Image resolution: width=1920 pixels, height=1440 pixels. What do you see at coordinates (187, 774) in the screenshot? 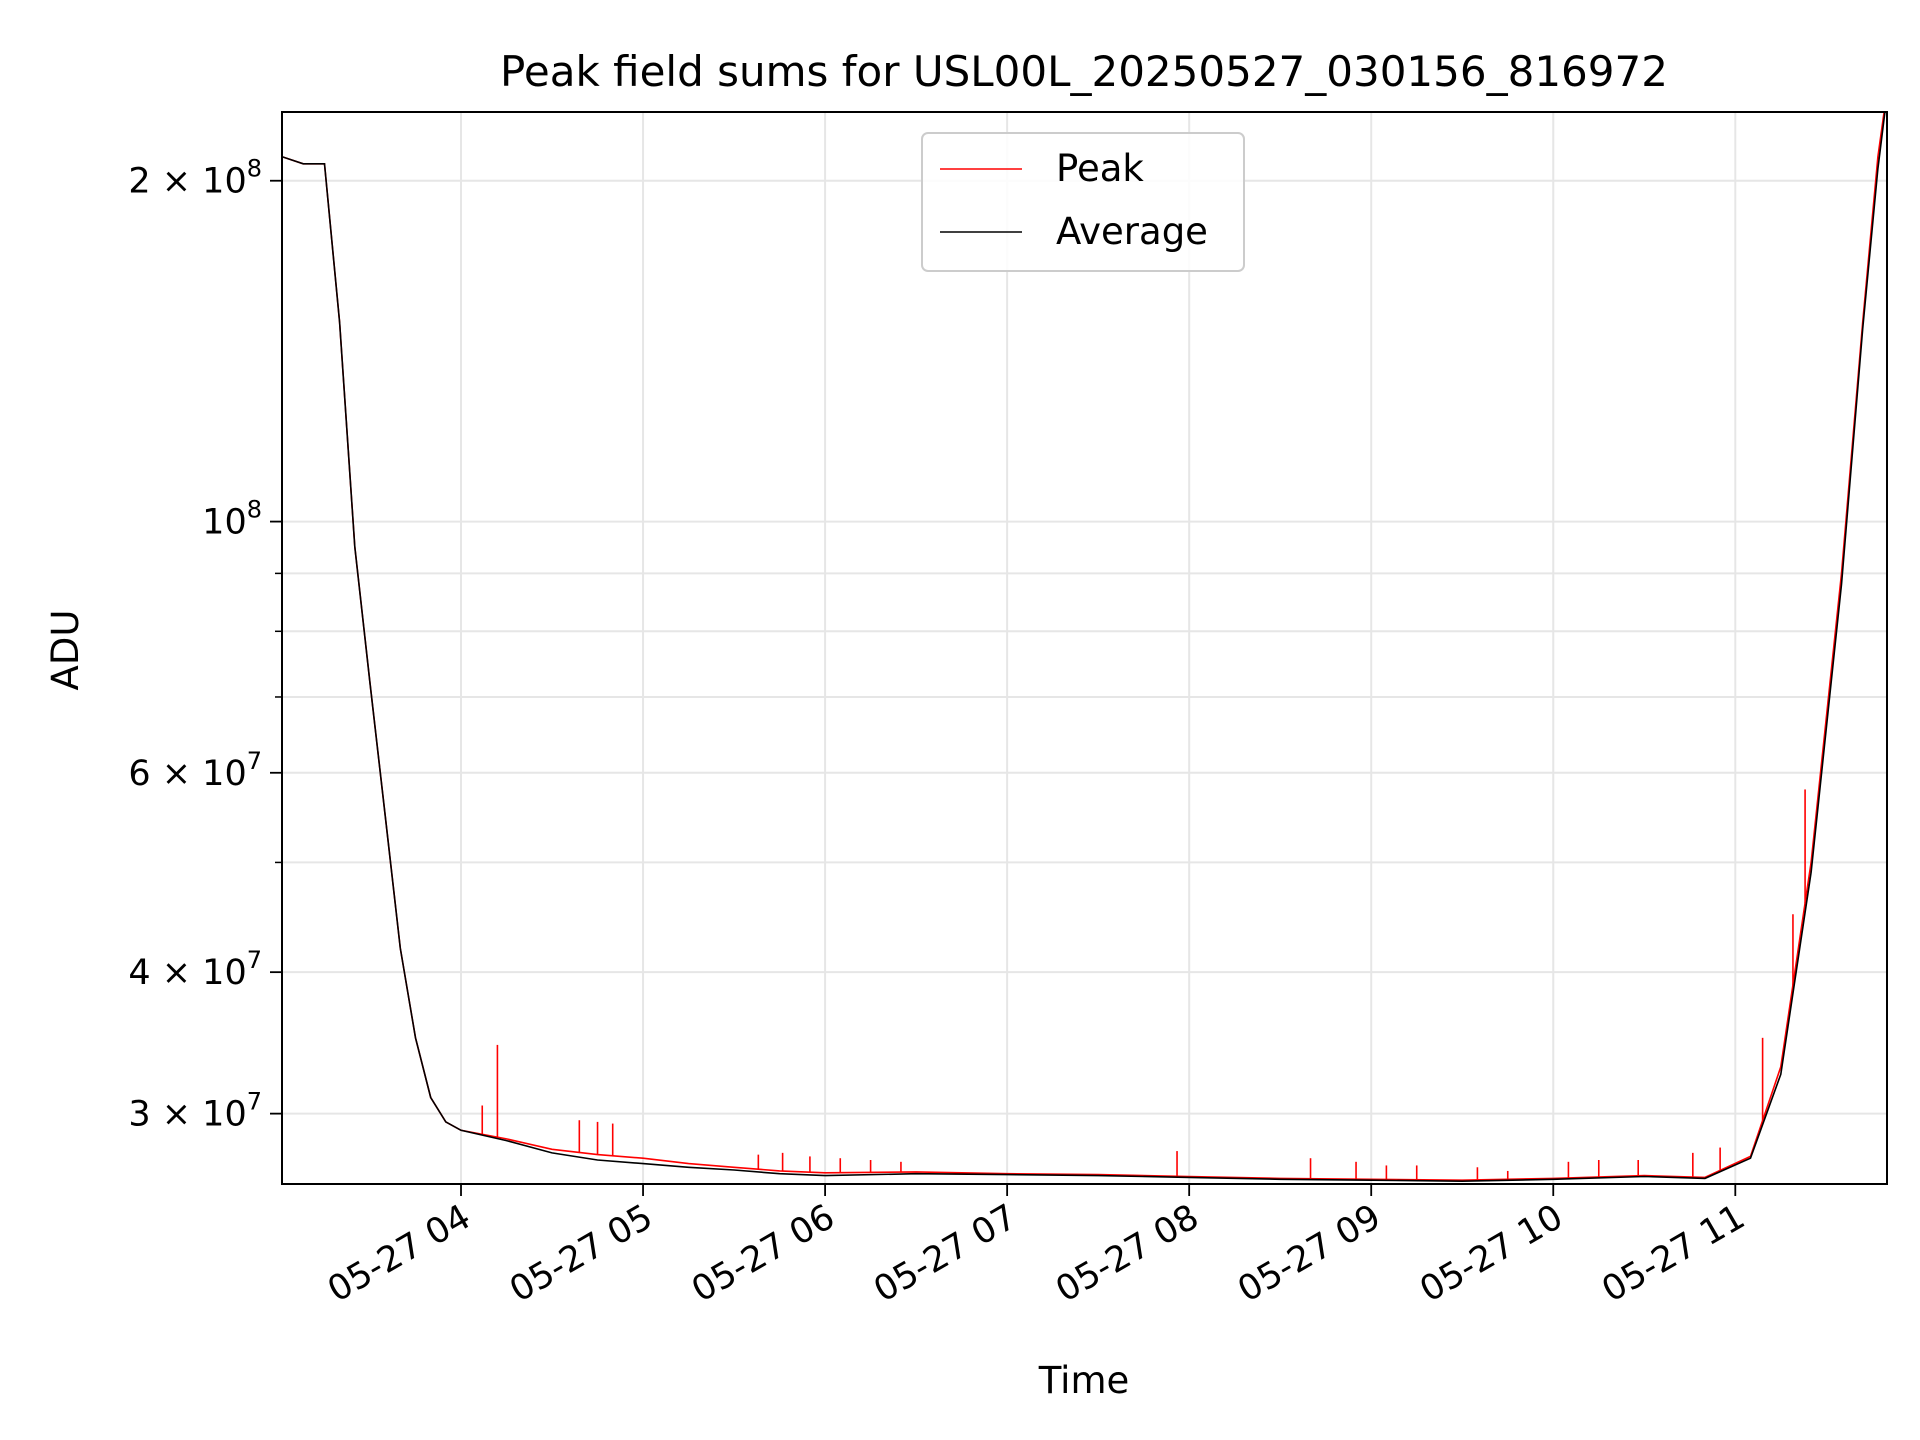
I see `y-tick-label-base: 6 × 10` at bounding box center [187, 774].